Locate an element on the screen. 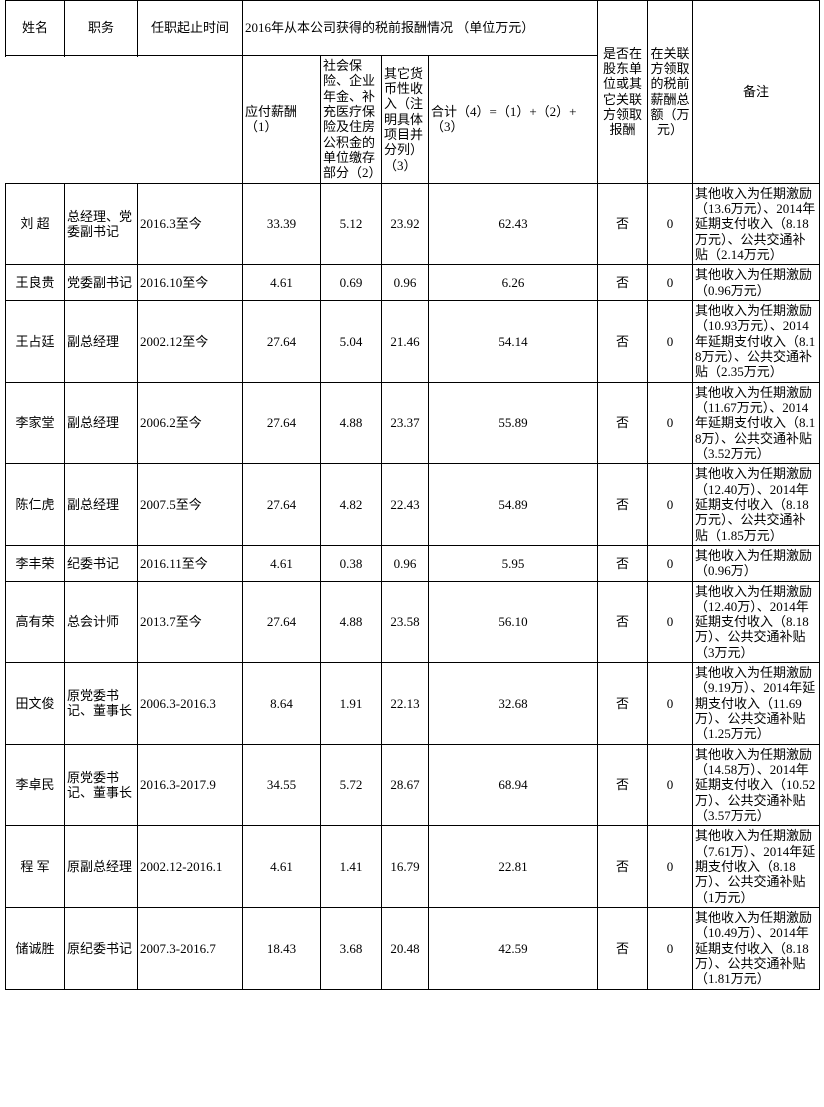 This screenshot has height=1107, width=824. cell-term: 2016.3-2017.9 is located at coordinates (190, 785).